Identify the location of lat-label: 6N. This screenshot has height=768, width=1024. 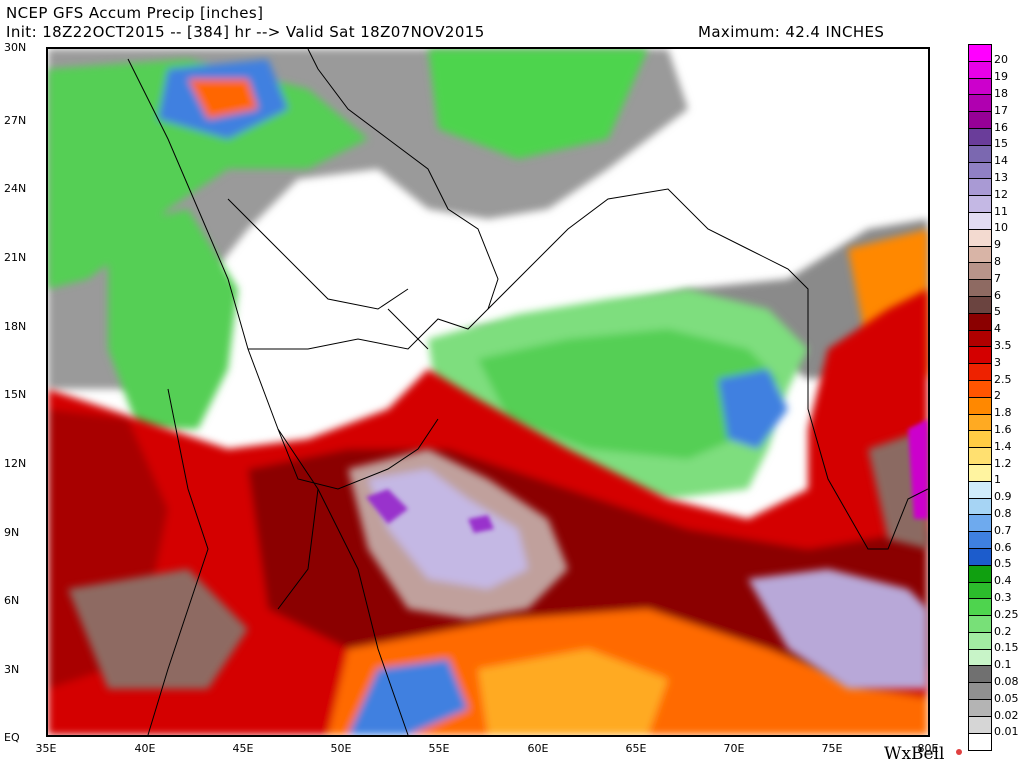
(12, 600).